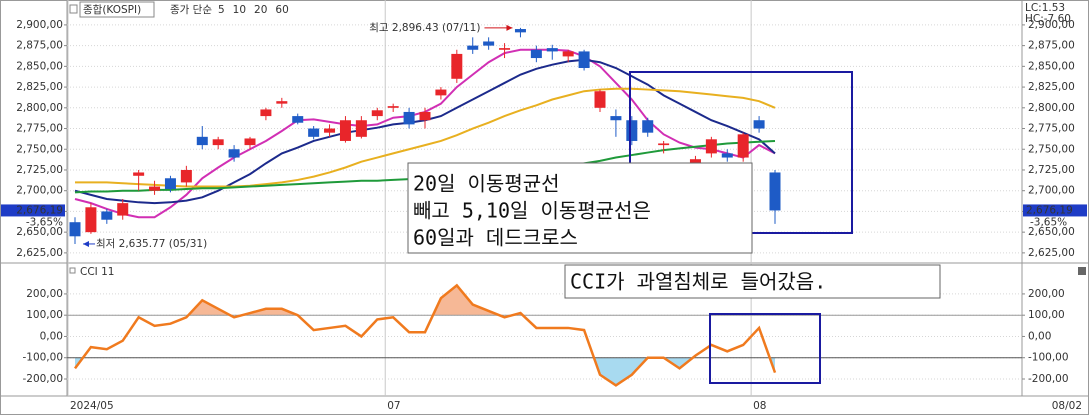 This screenshot has width=1089, height=415. Describe the element at coordinates (355, 300) in the screenshot. I see `overbought-fill` at that location.